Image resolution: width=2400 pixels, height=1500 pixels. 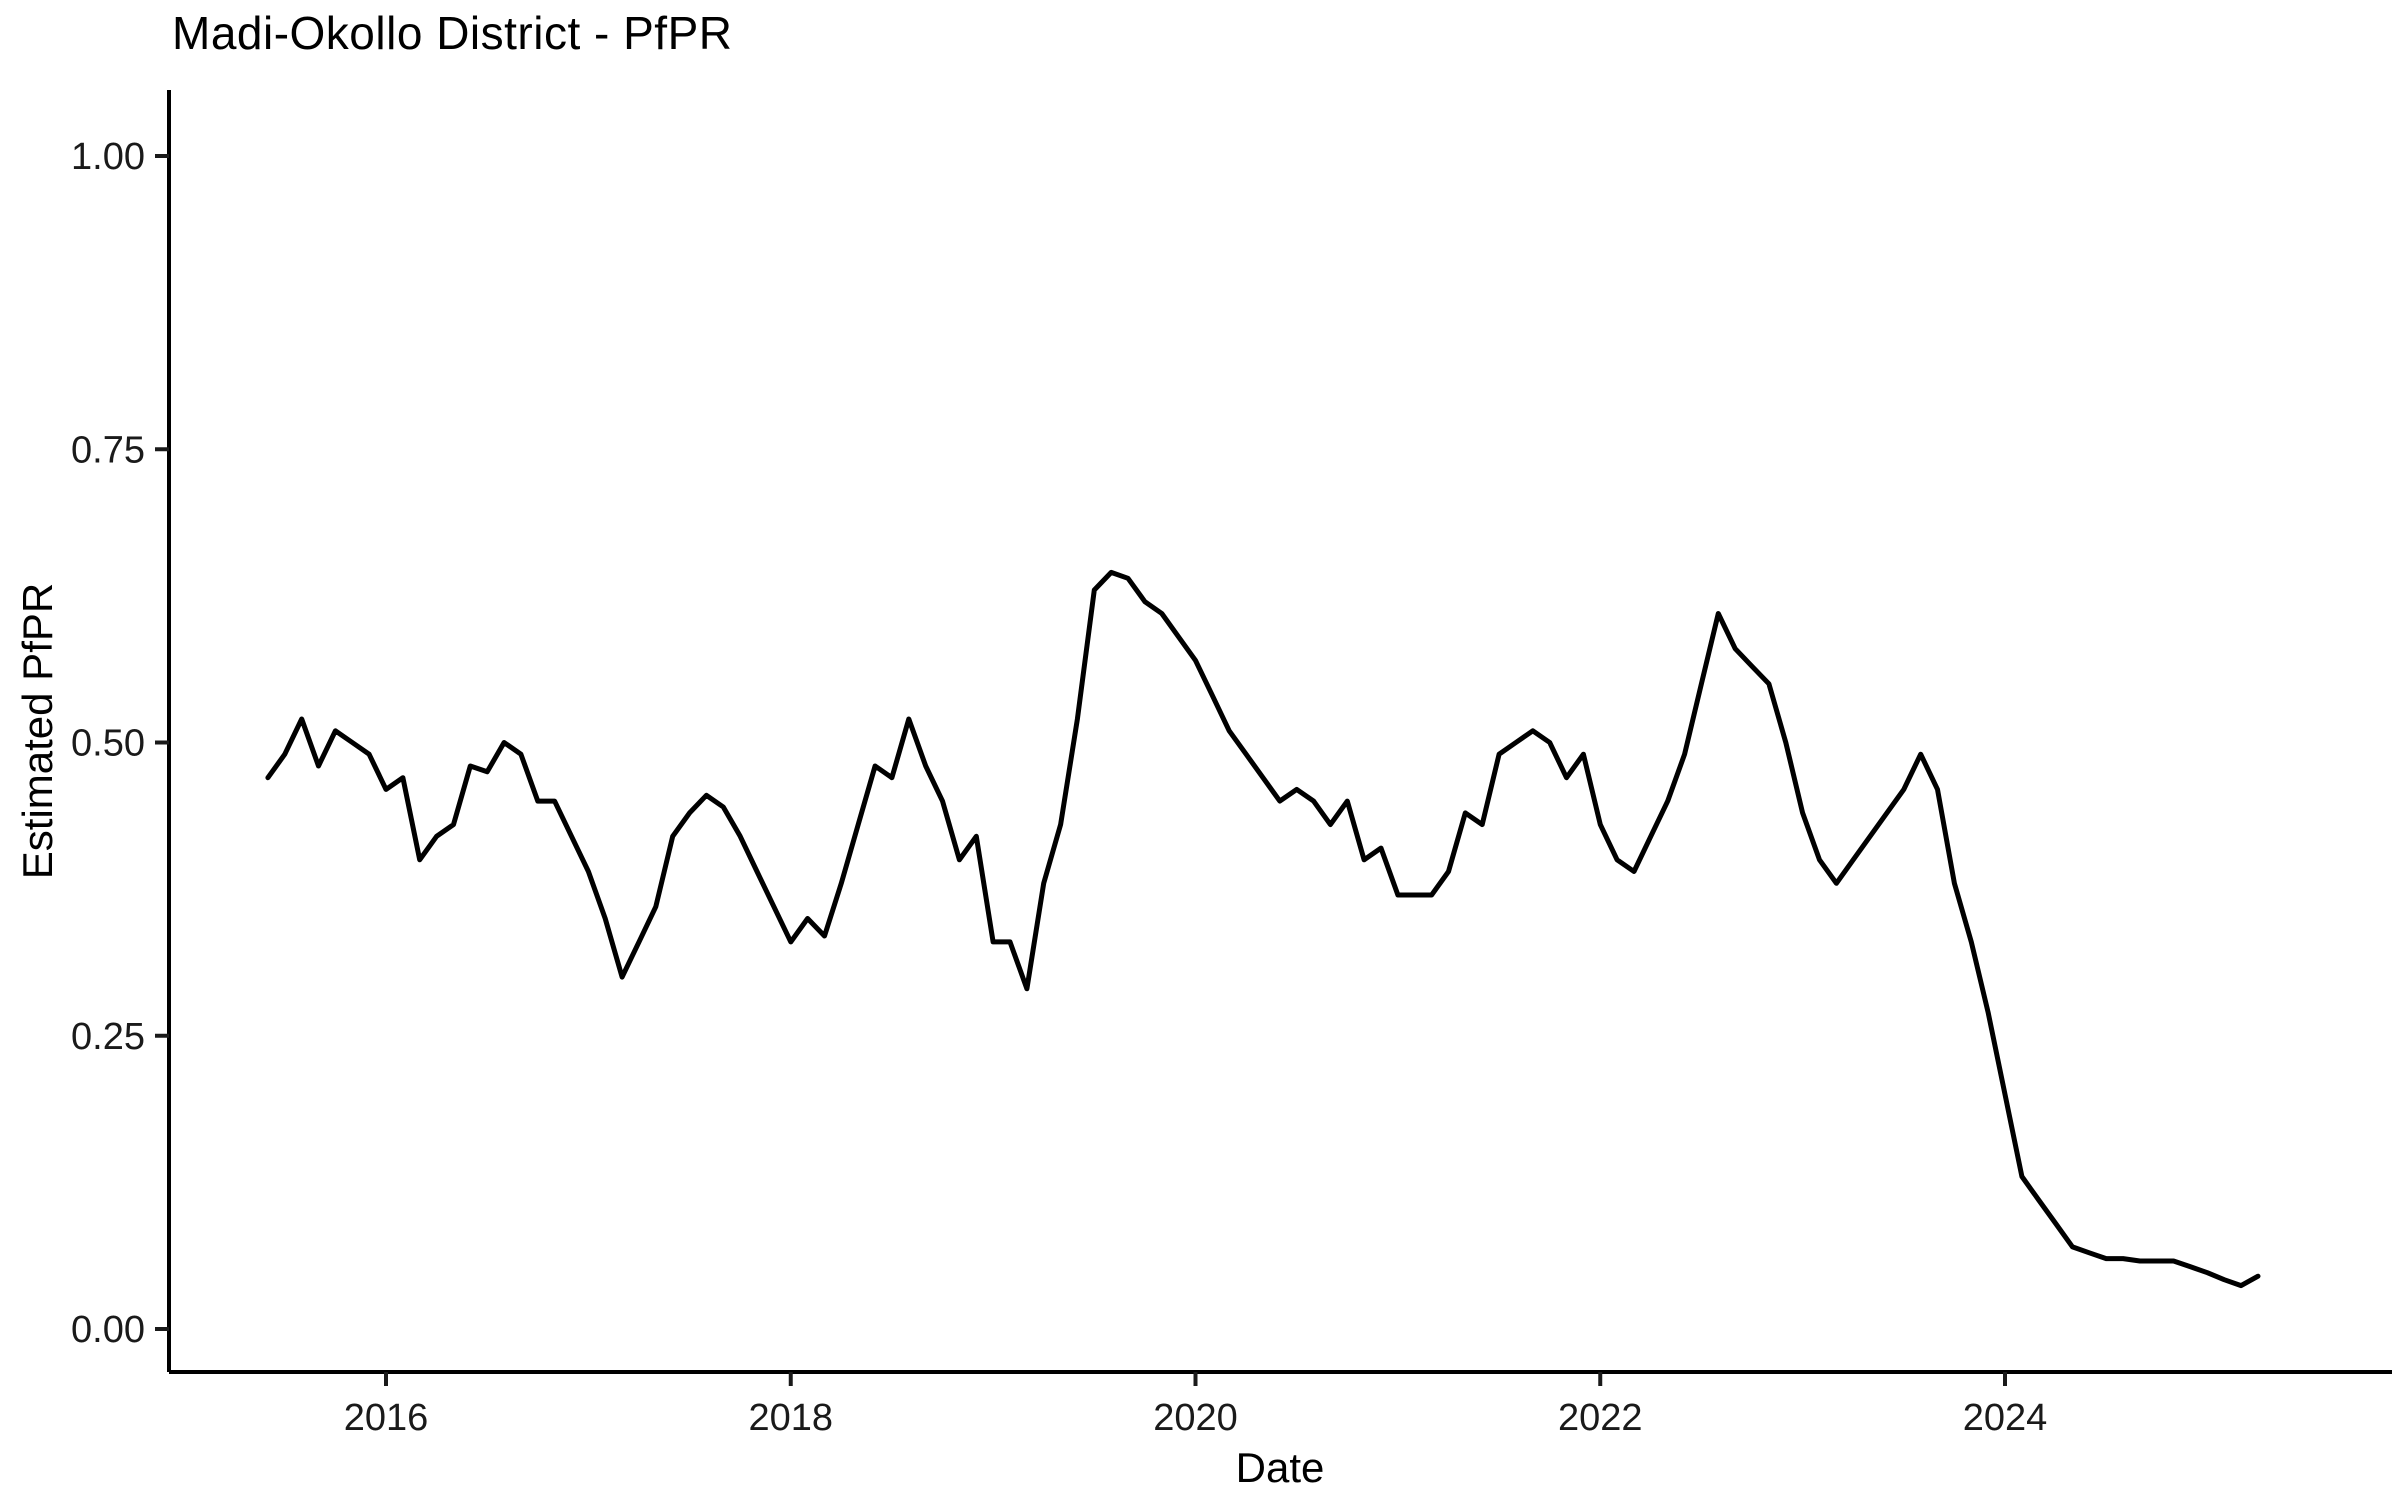 I want to click on y-tick-label: 0.75, so click(x=108, y=450).